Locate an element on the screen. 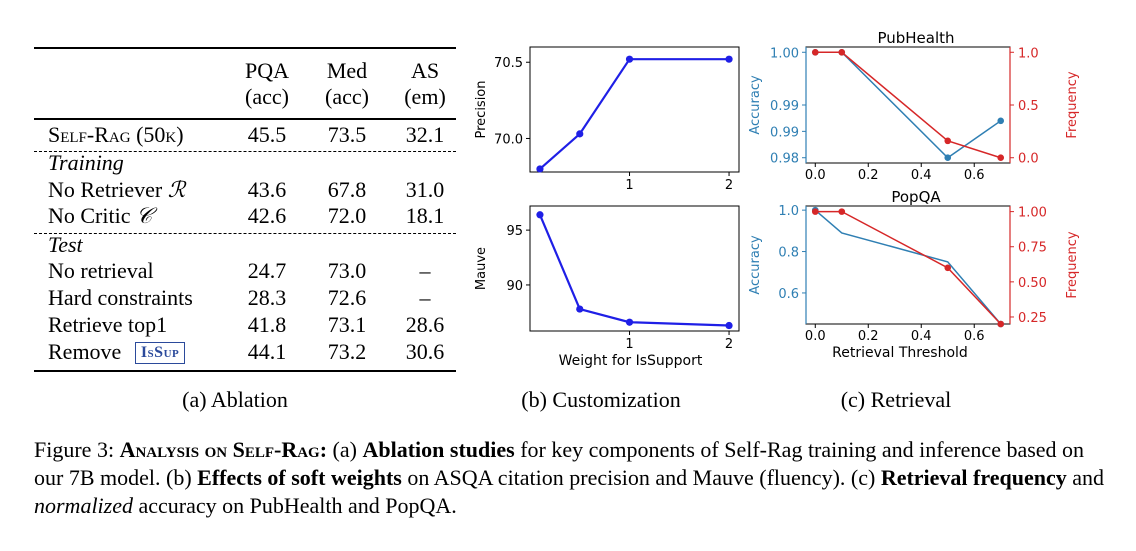 The height and width of the screenshot is (551, 1136). precision-xtick-label: 2 is located at coordinates (729, 185).